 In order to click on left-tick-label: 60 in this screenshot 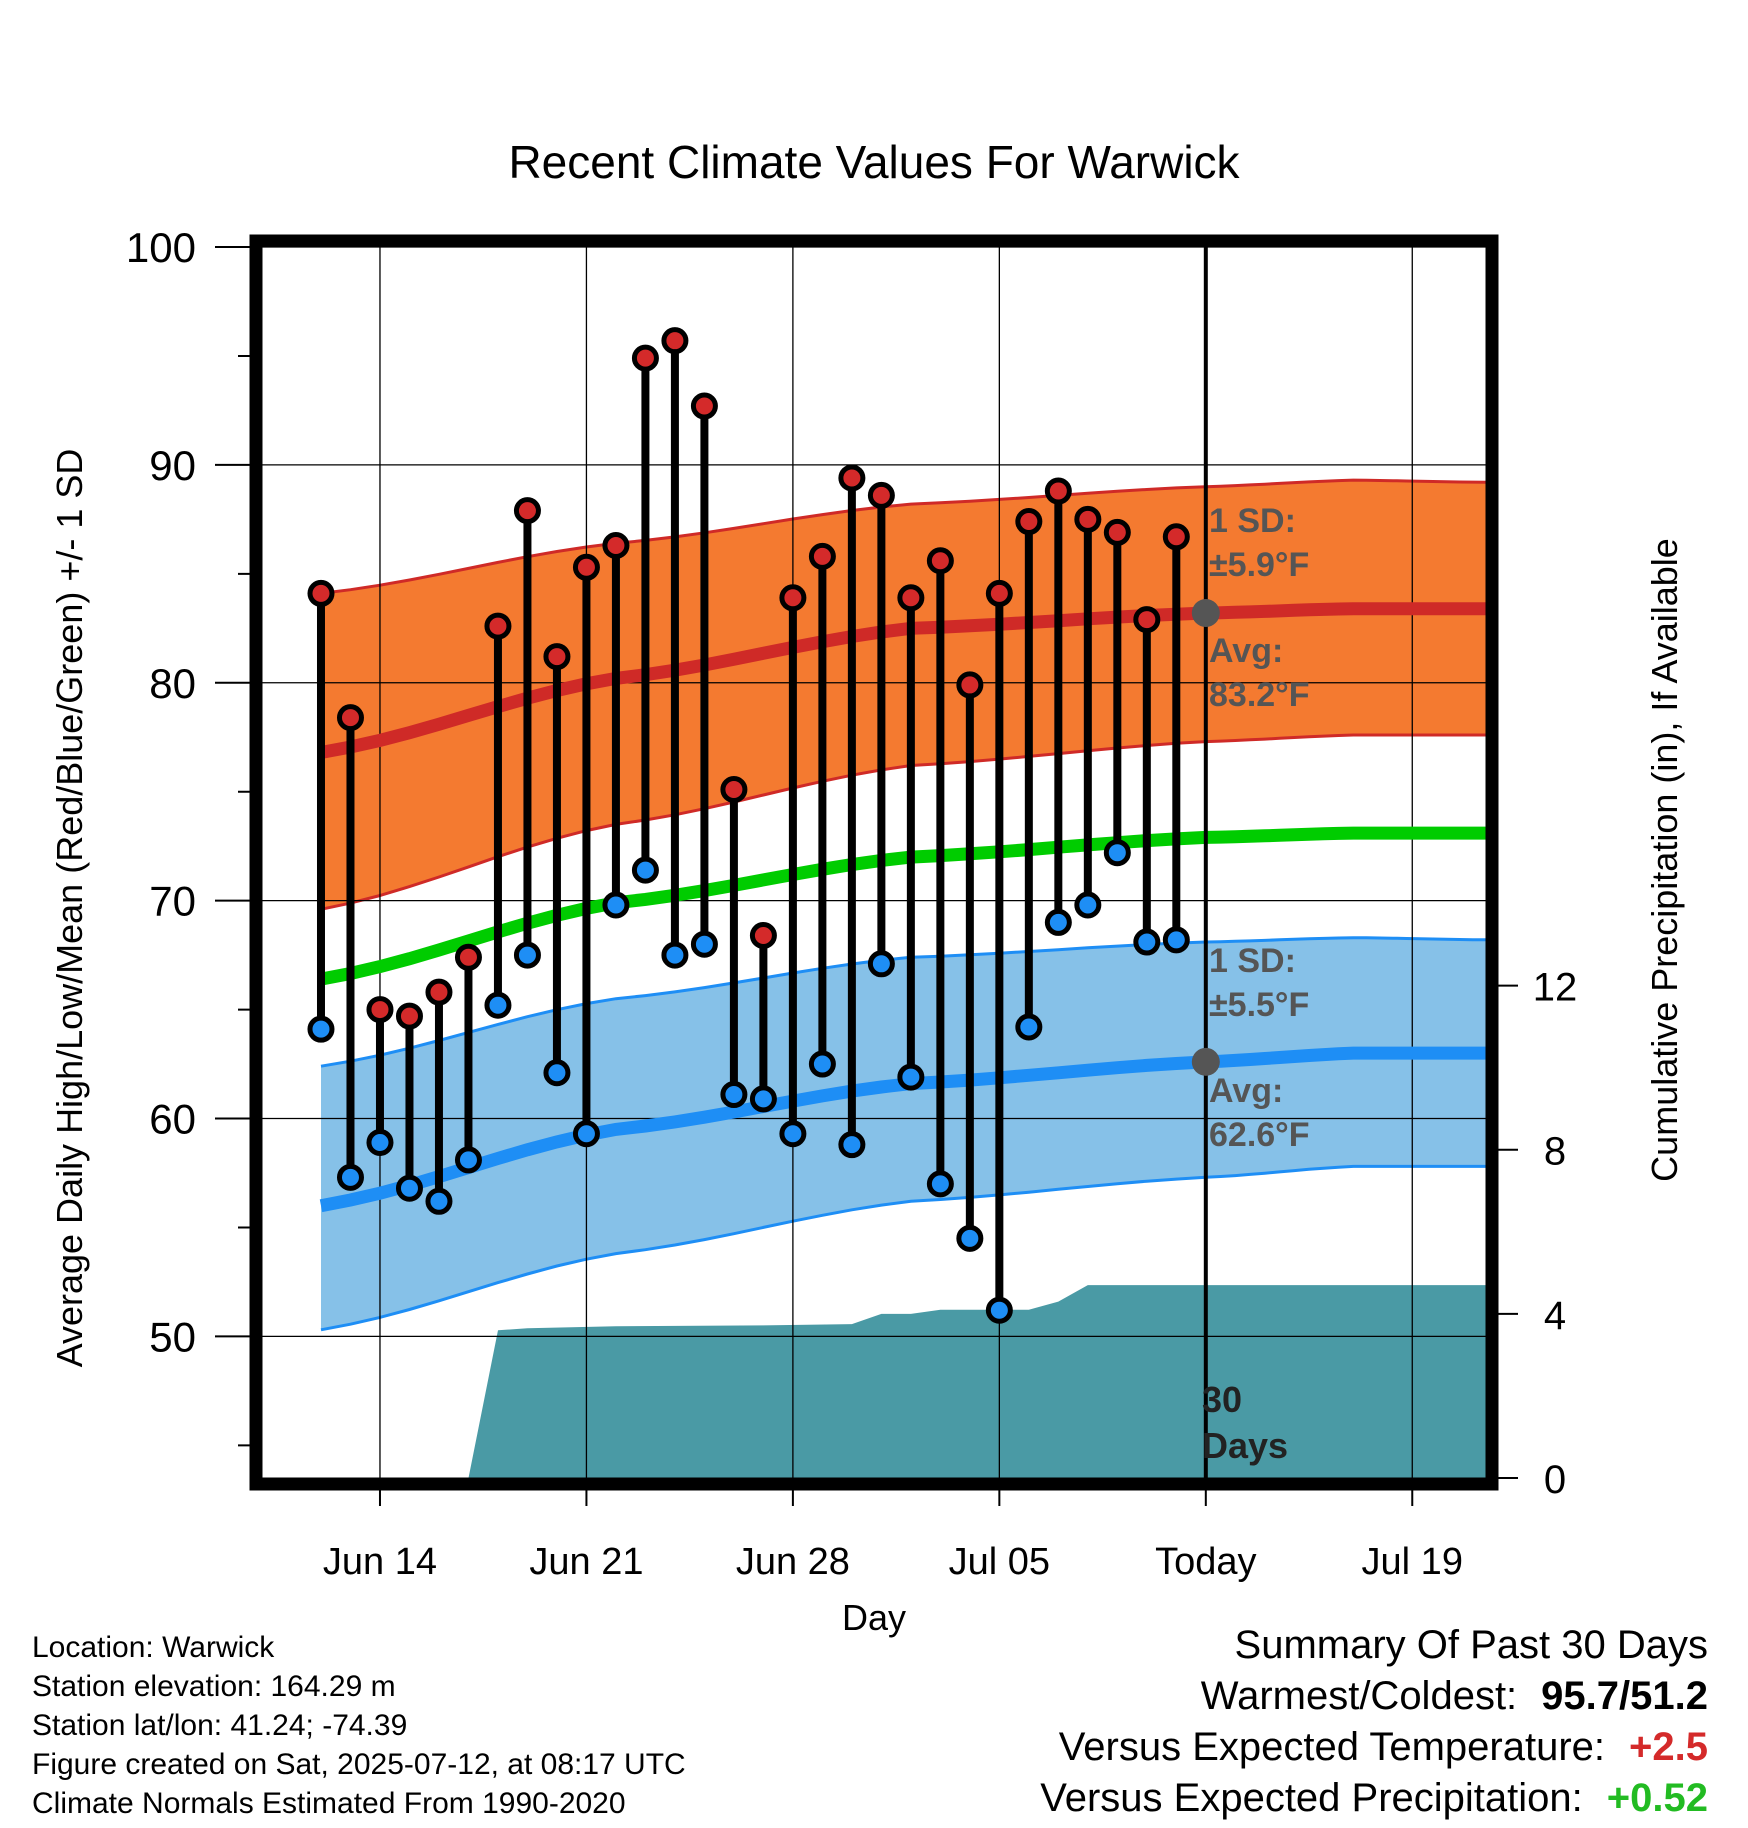, I will do `click(172, 1119)`.